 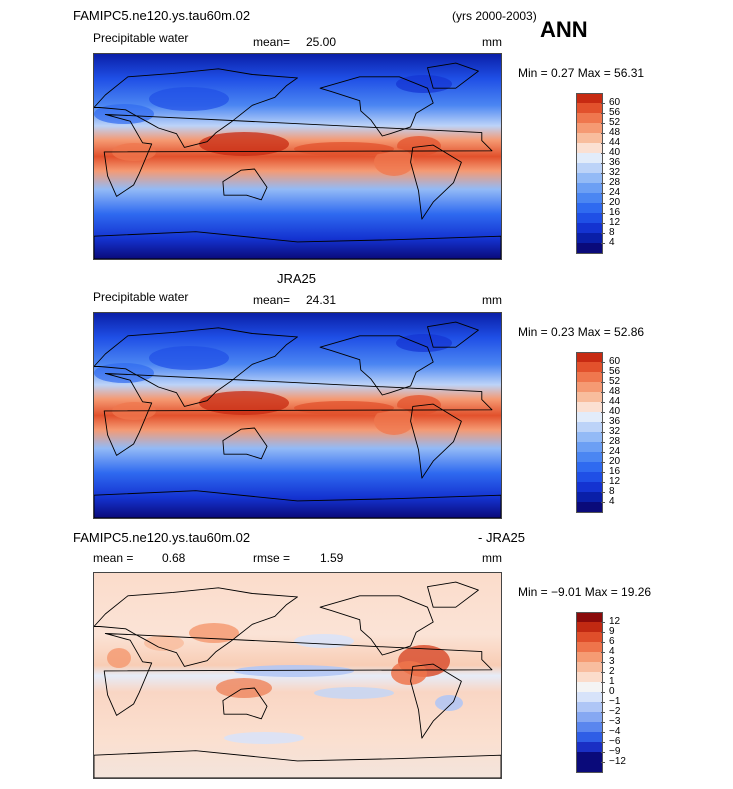 I want to click on colorbar-label: 44, so click(x=615, y=401).